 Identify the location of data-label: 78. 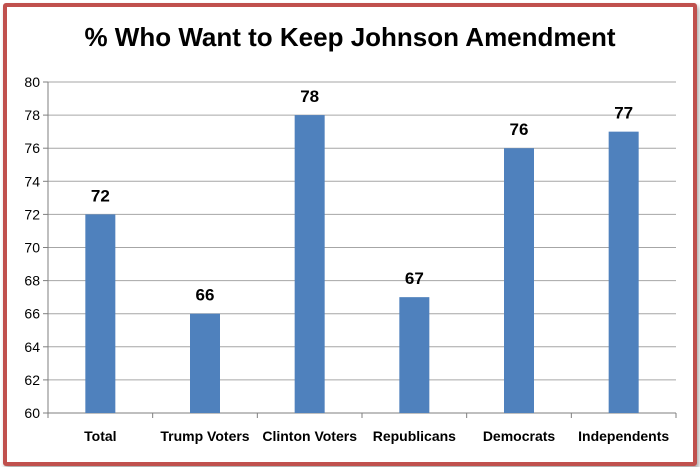
(309, 96).